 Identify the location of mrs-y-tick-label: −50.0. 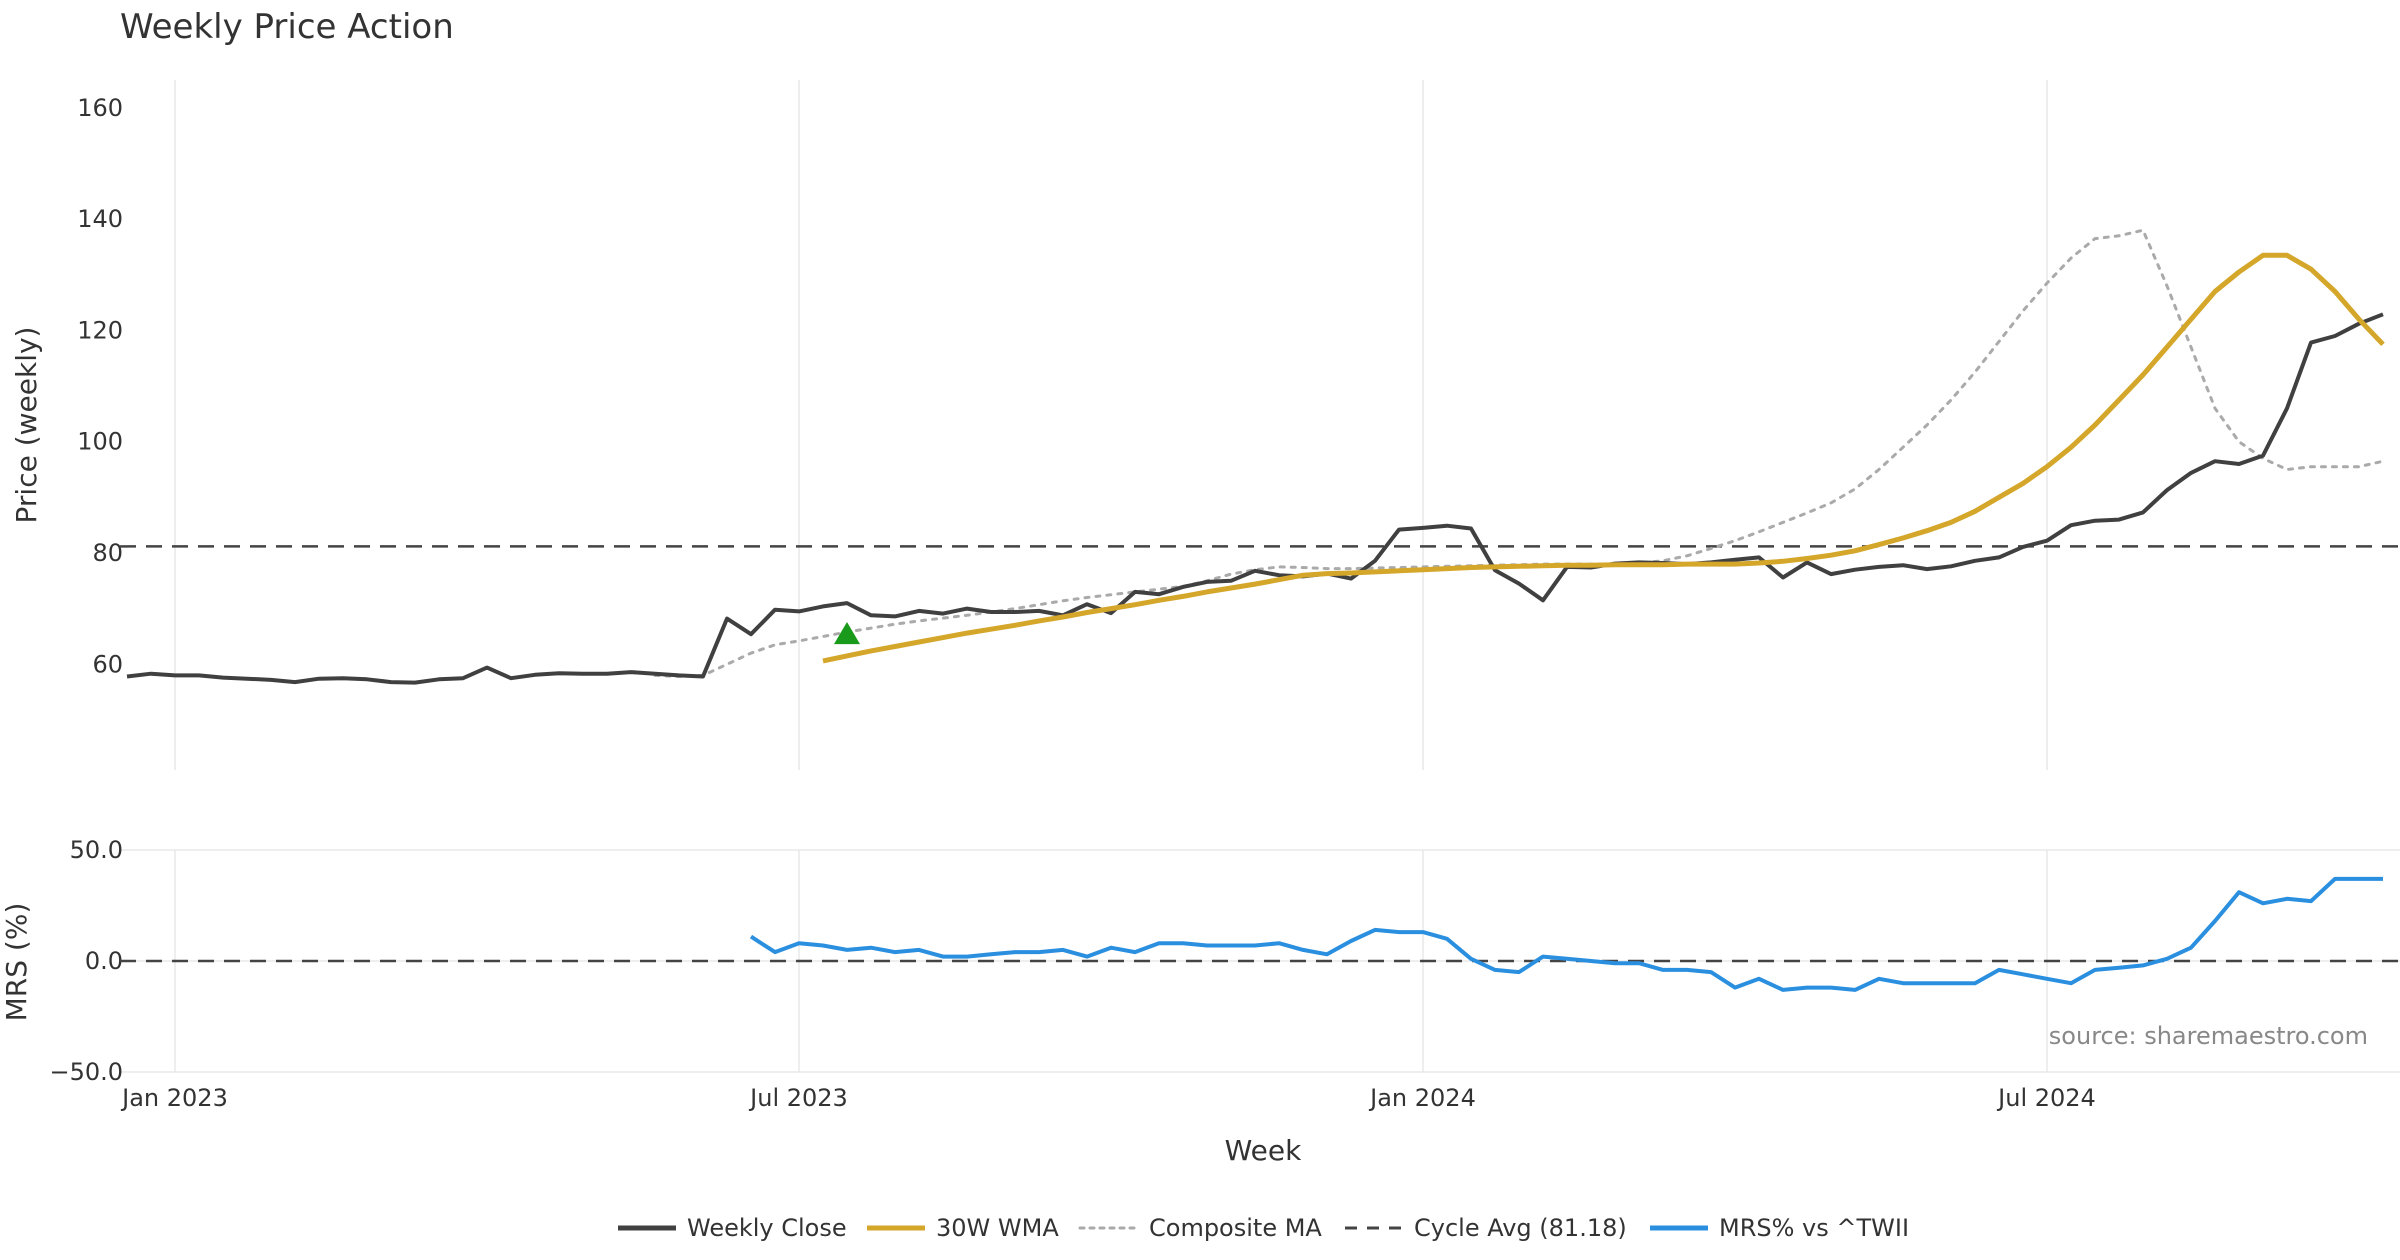
(86, 1072).